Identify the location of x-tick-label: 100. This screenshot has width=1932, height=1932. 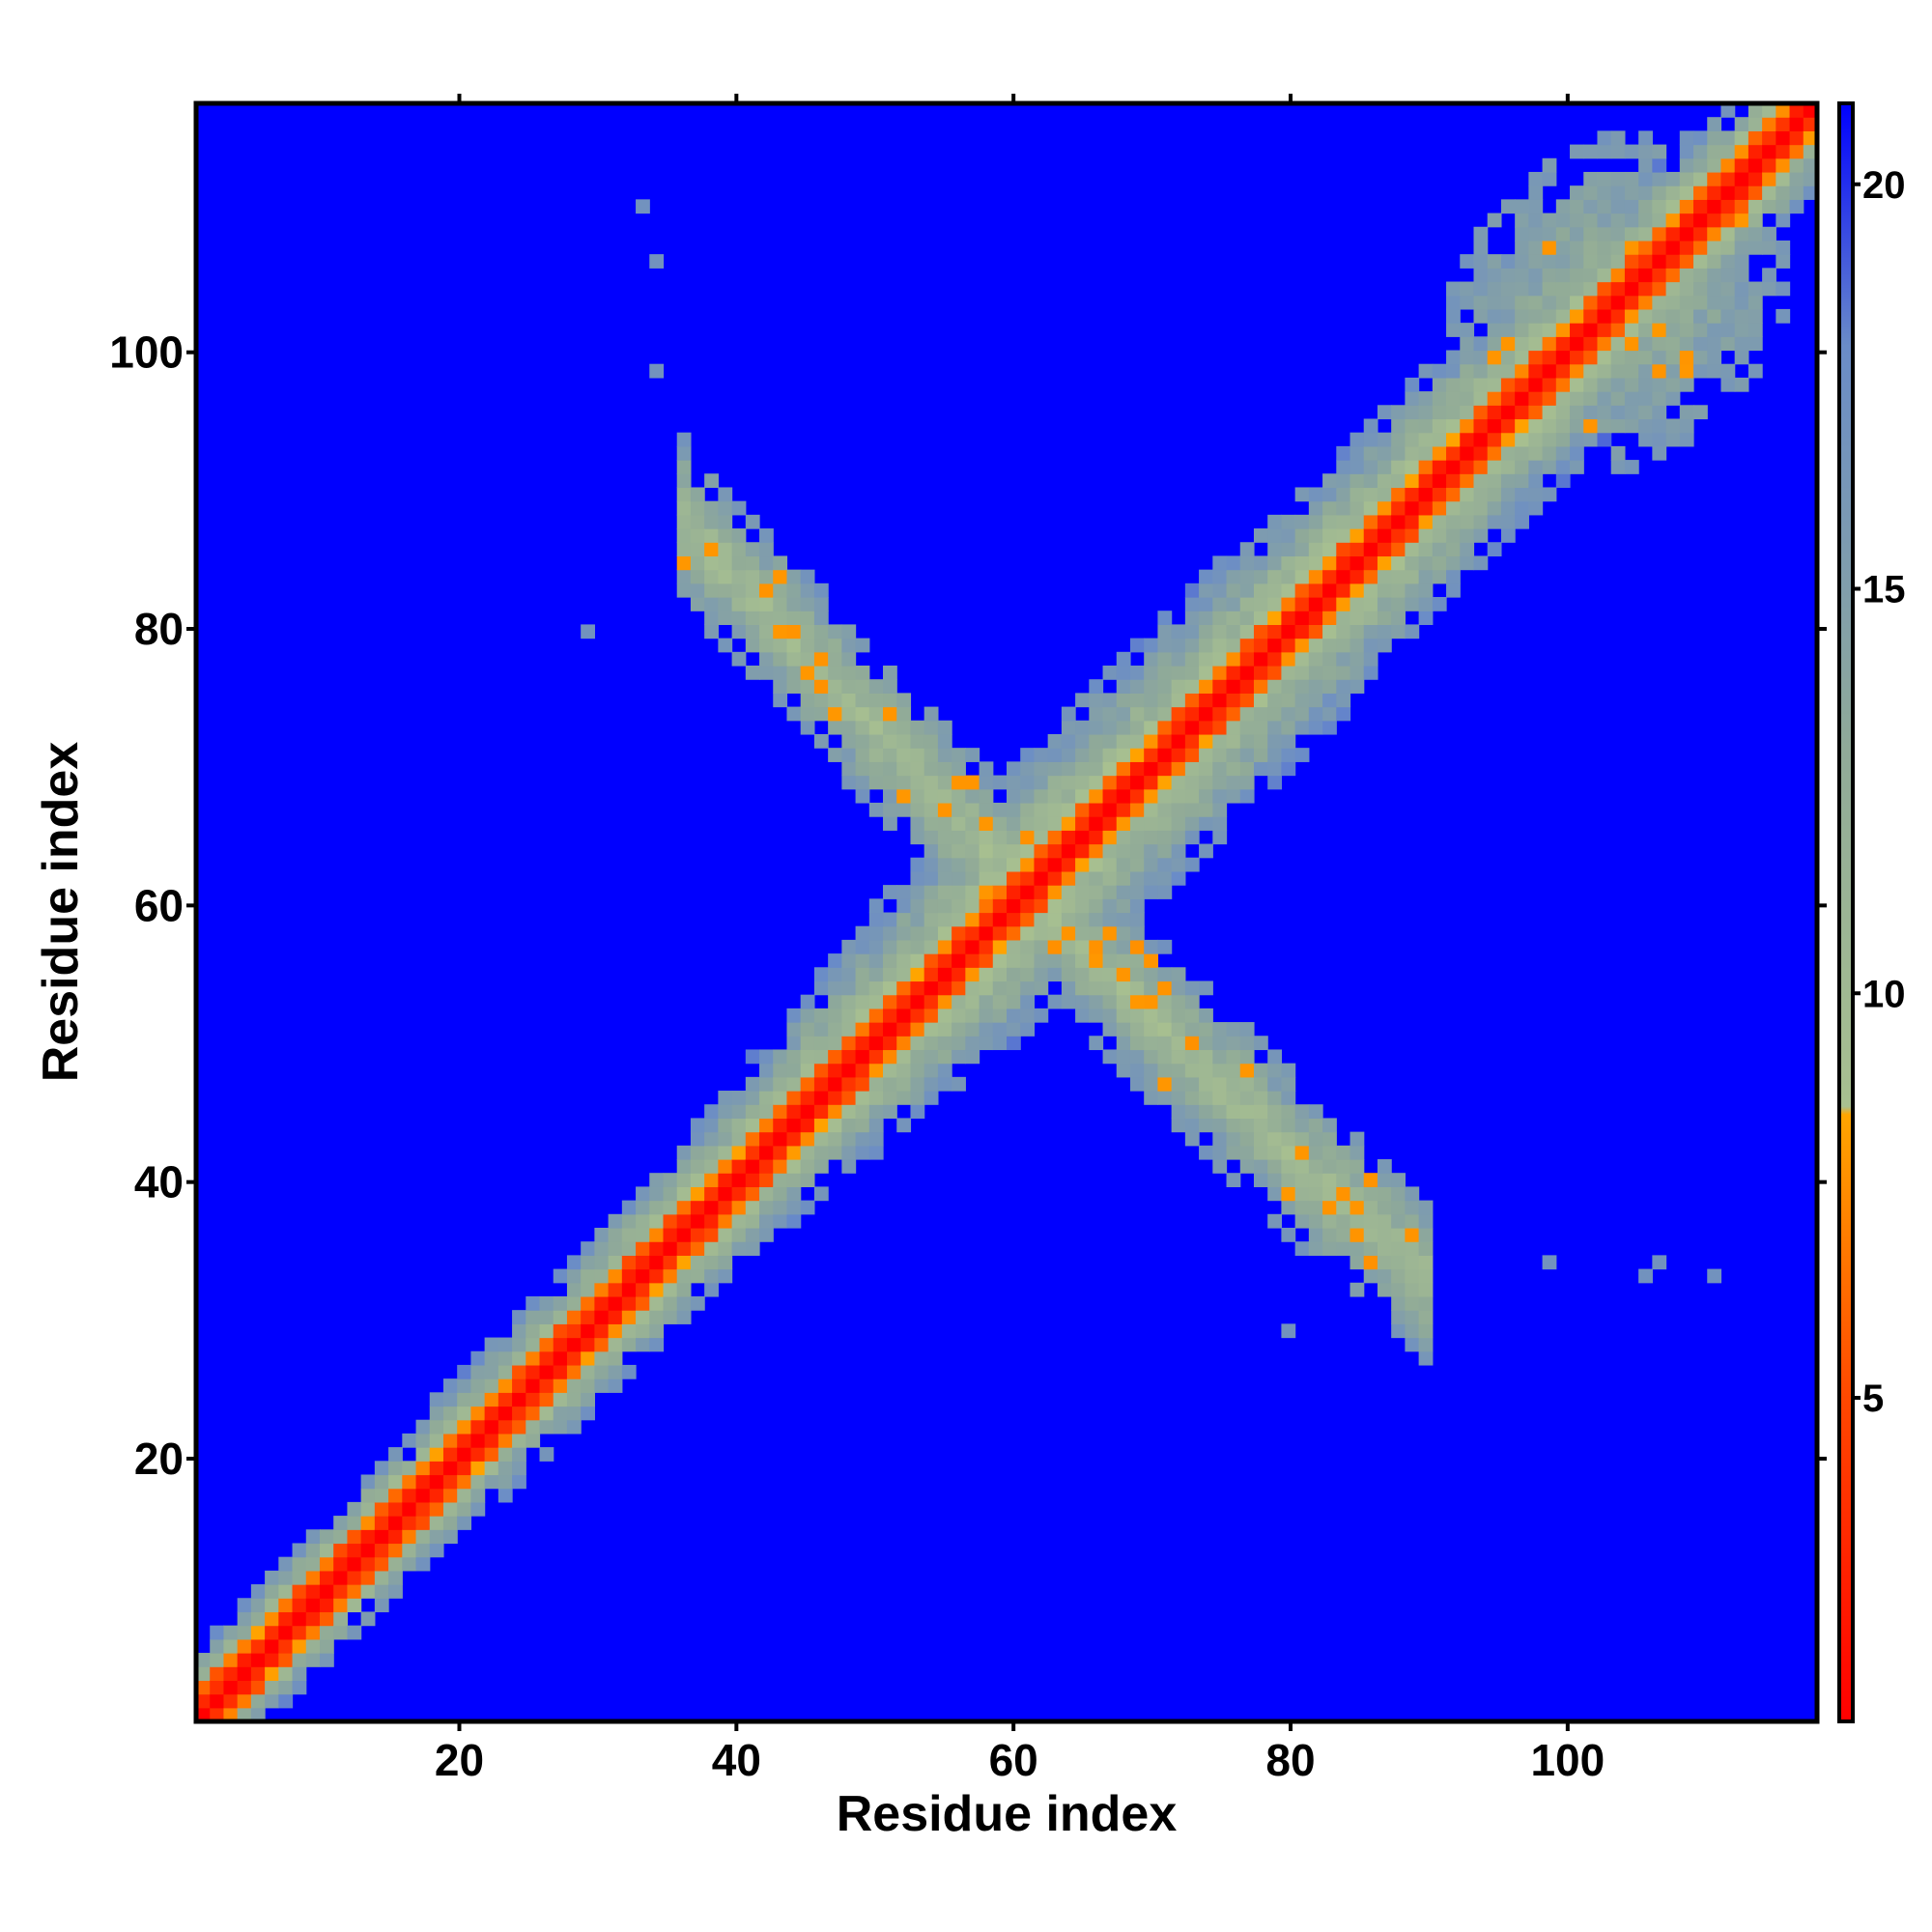
(1567, 1760).